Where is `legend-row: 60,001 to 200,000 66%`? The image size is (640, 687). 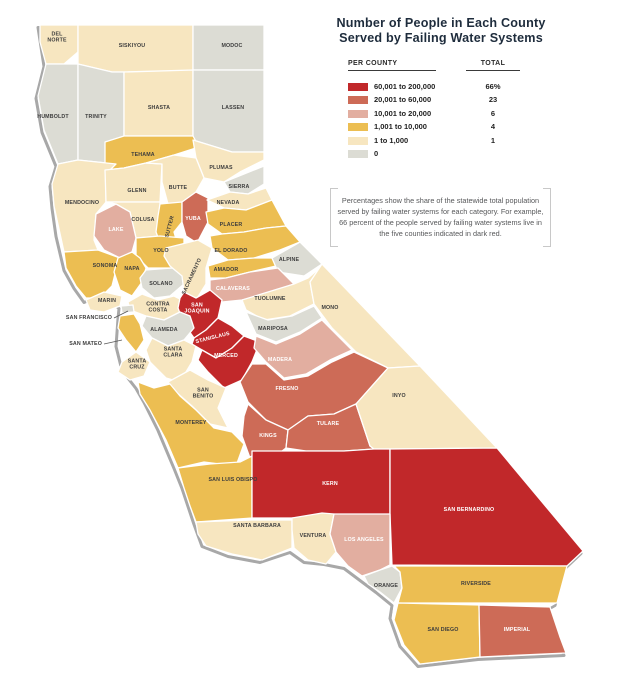 legend-row: 60,001 to 200,000 66% is located at coordinates (452, 87).